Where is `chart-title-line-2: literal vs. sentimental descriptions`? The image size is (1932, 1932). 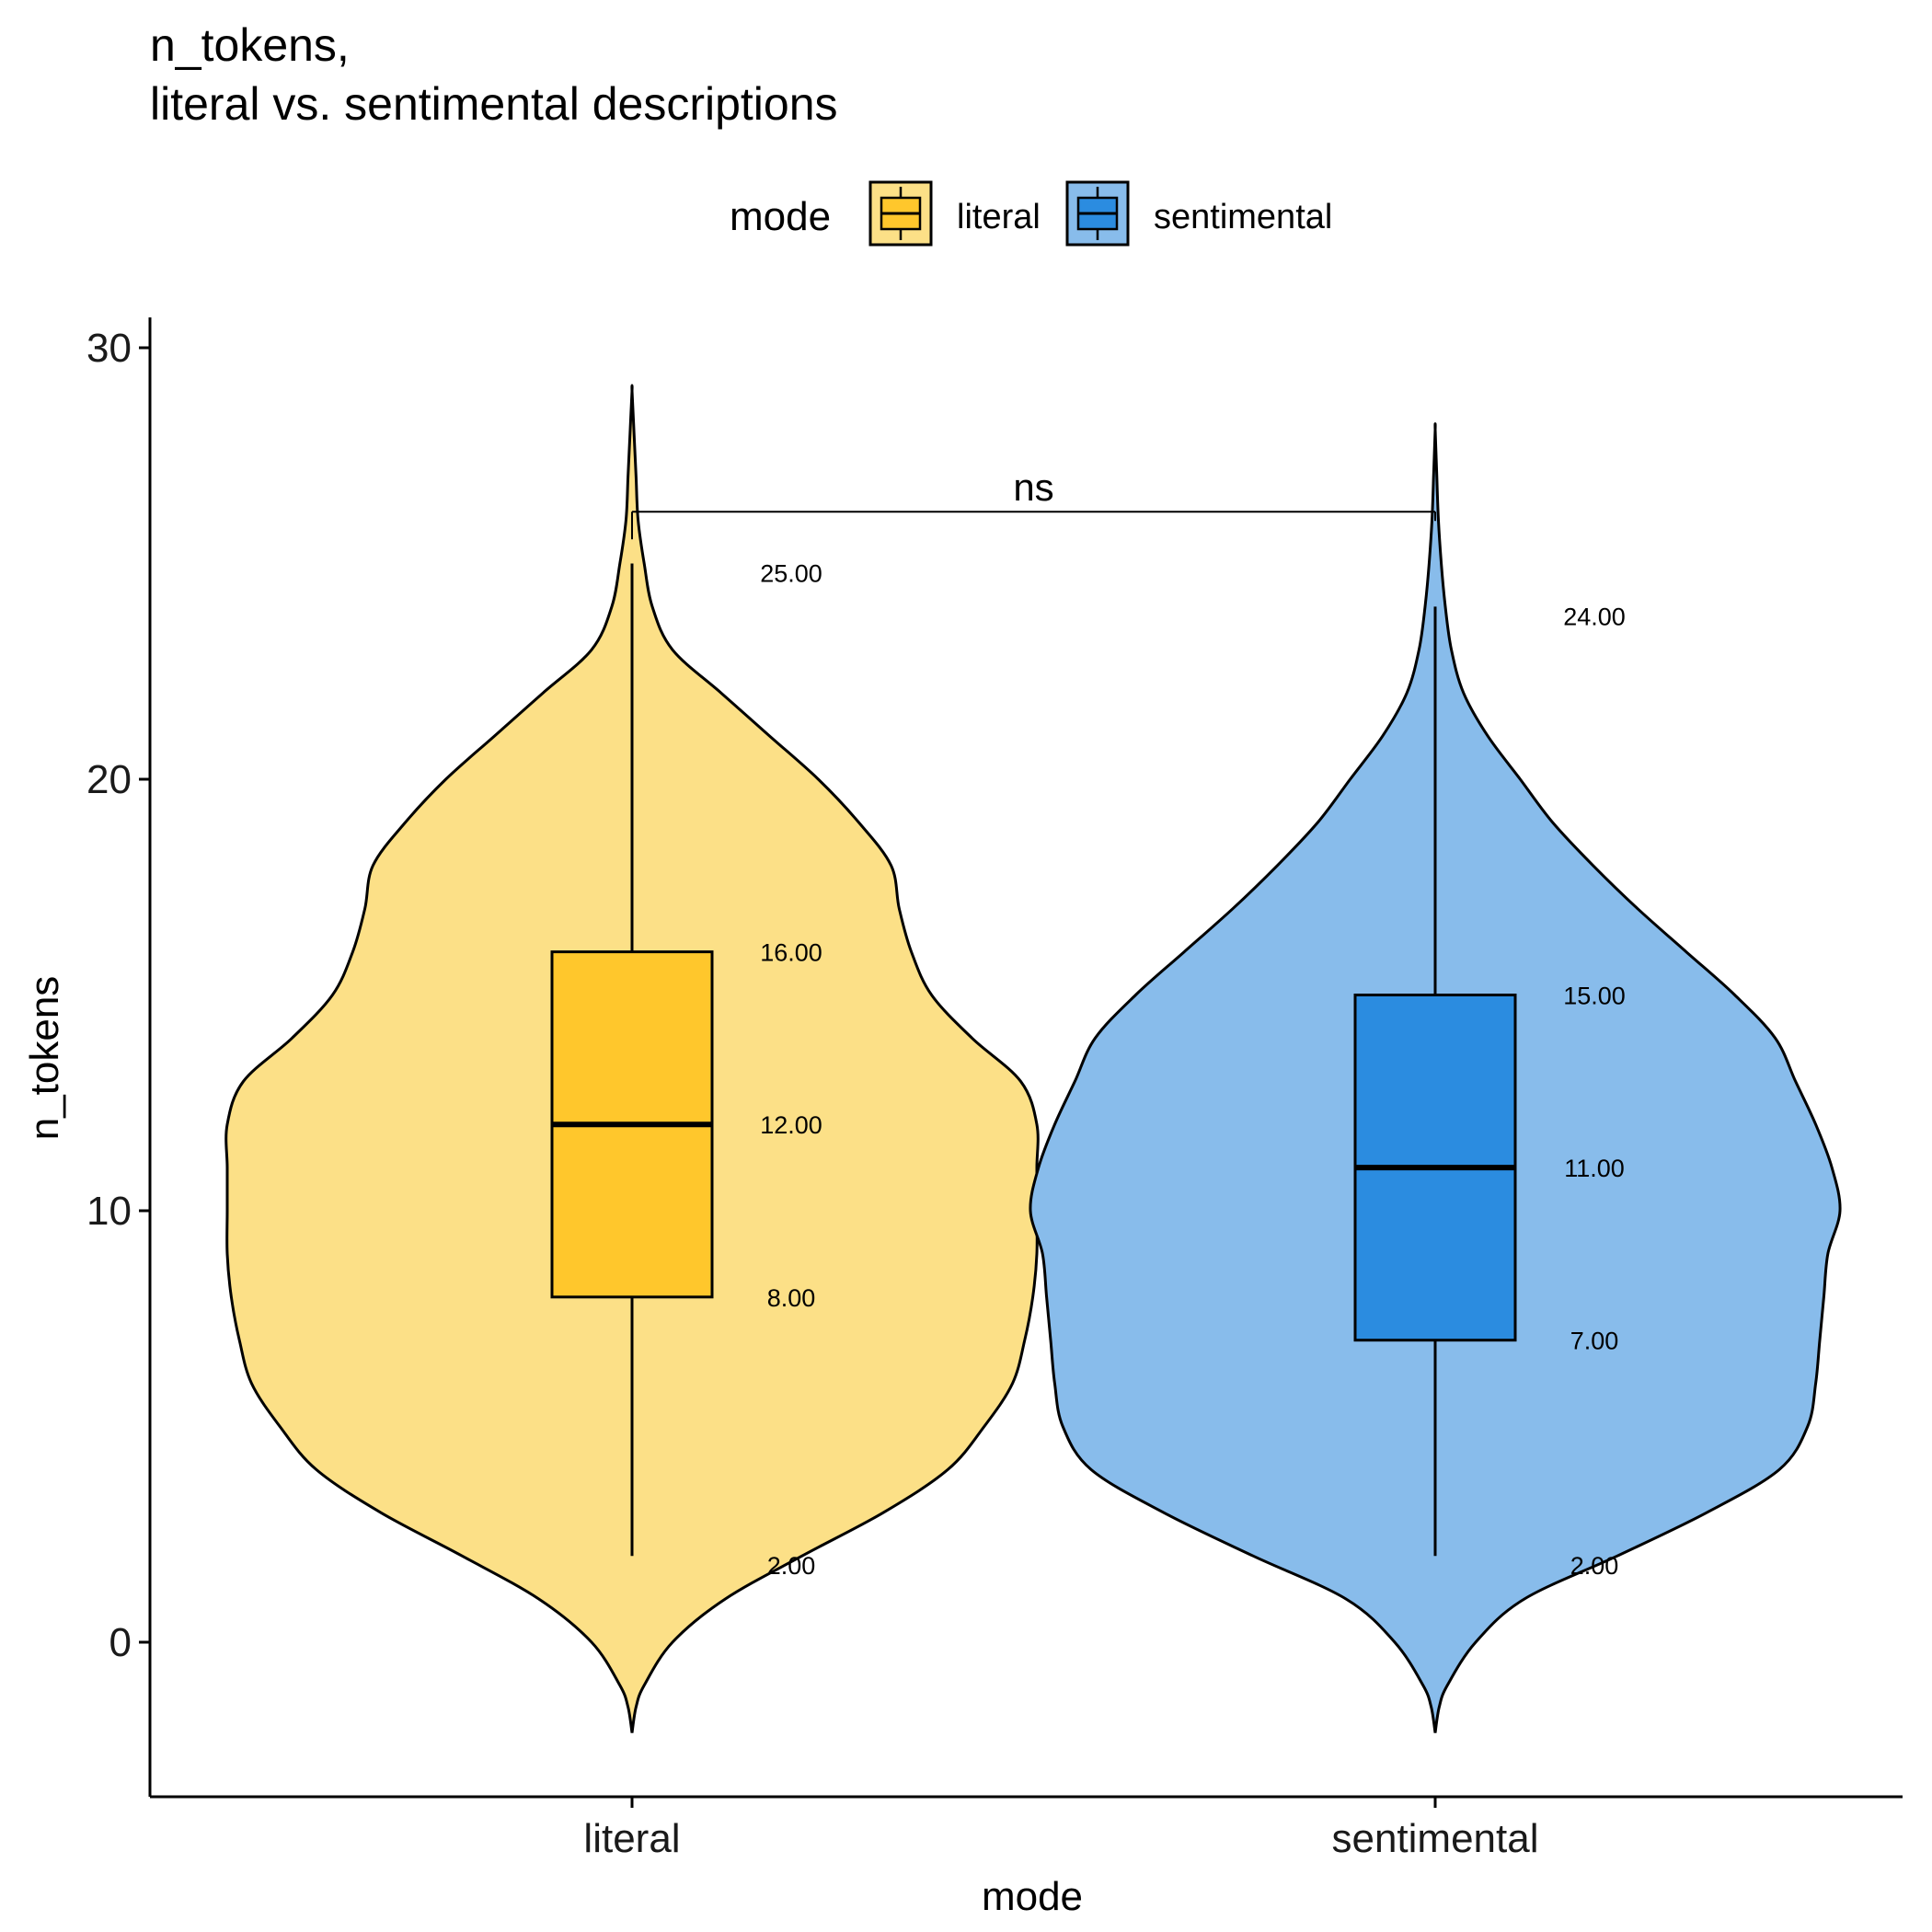
chart-title-line-2: literal vs. sentimental descriptions is located at coordinates (494, 104).